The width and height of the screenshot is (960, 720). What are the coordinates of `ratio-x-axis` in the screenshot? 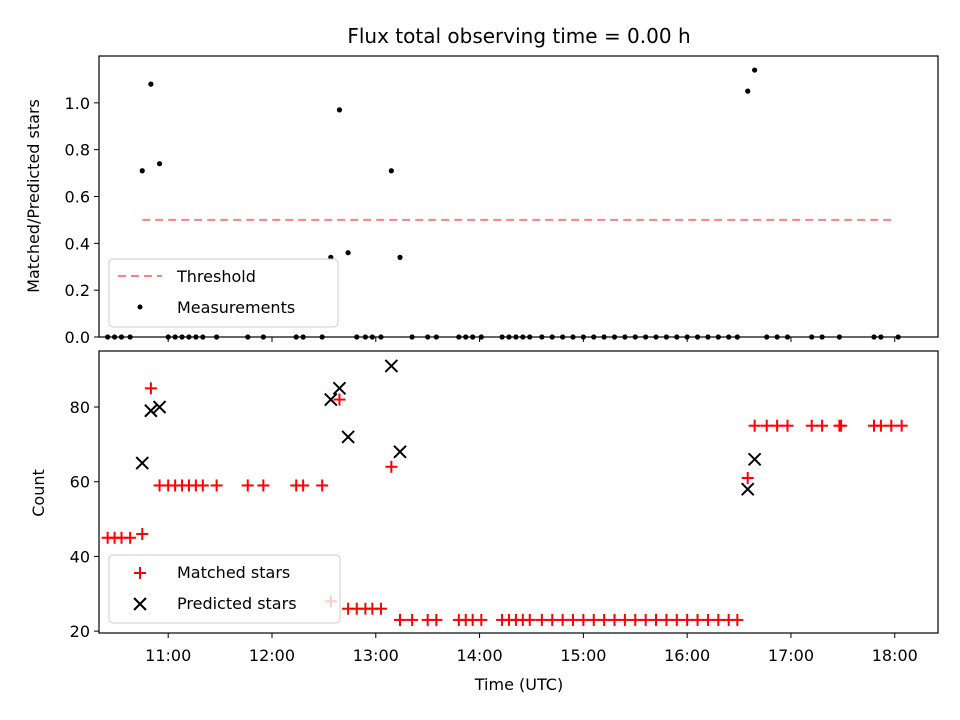 It's located at (531, 339).